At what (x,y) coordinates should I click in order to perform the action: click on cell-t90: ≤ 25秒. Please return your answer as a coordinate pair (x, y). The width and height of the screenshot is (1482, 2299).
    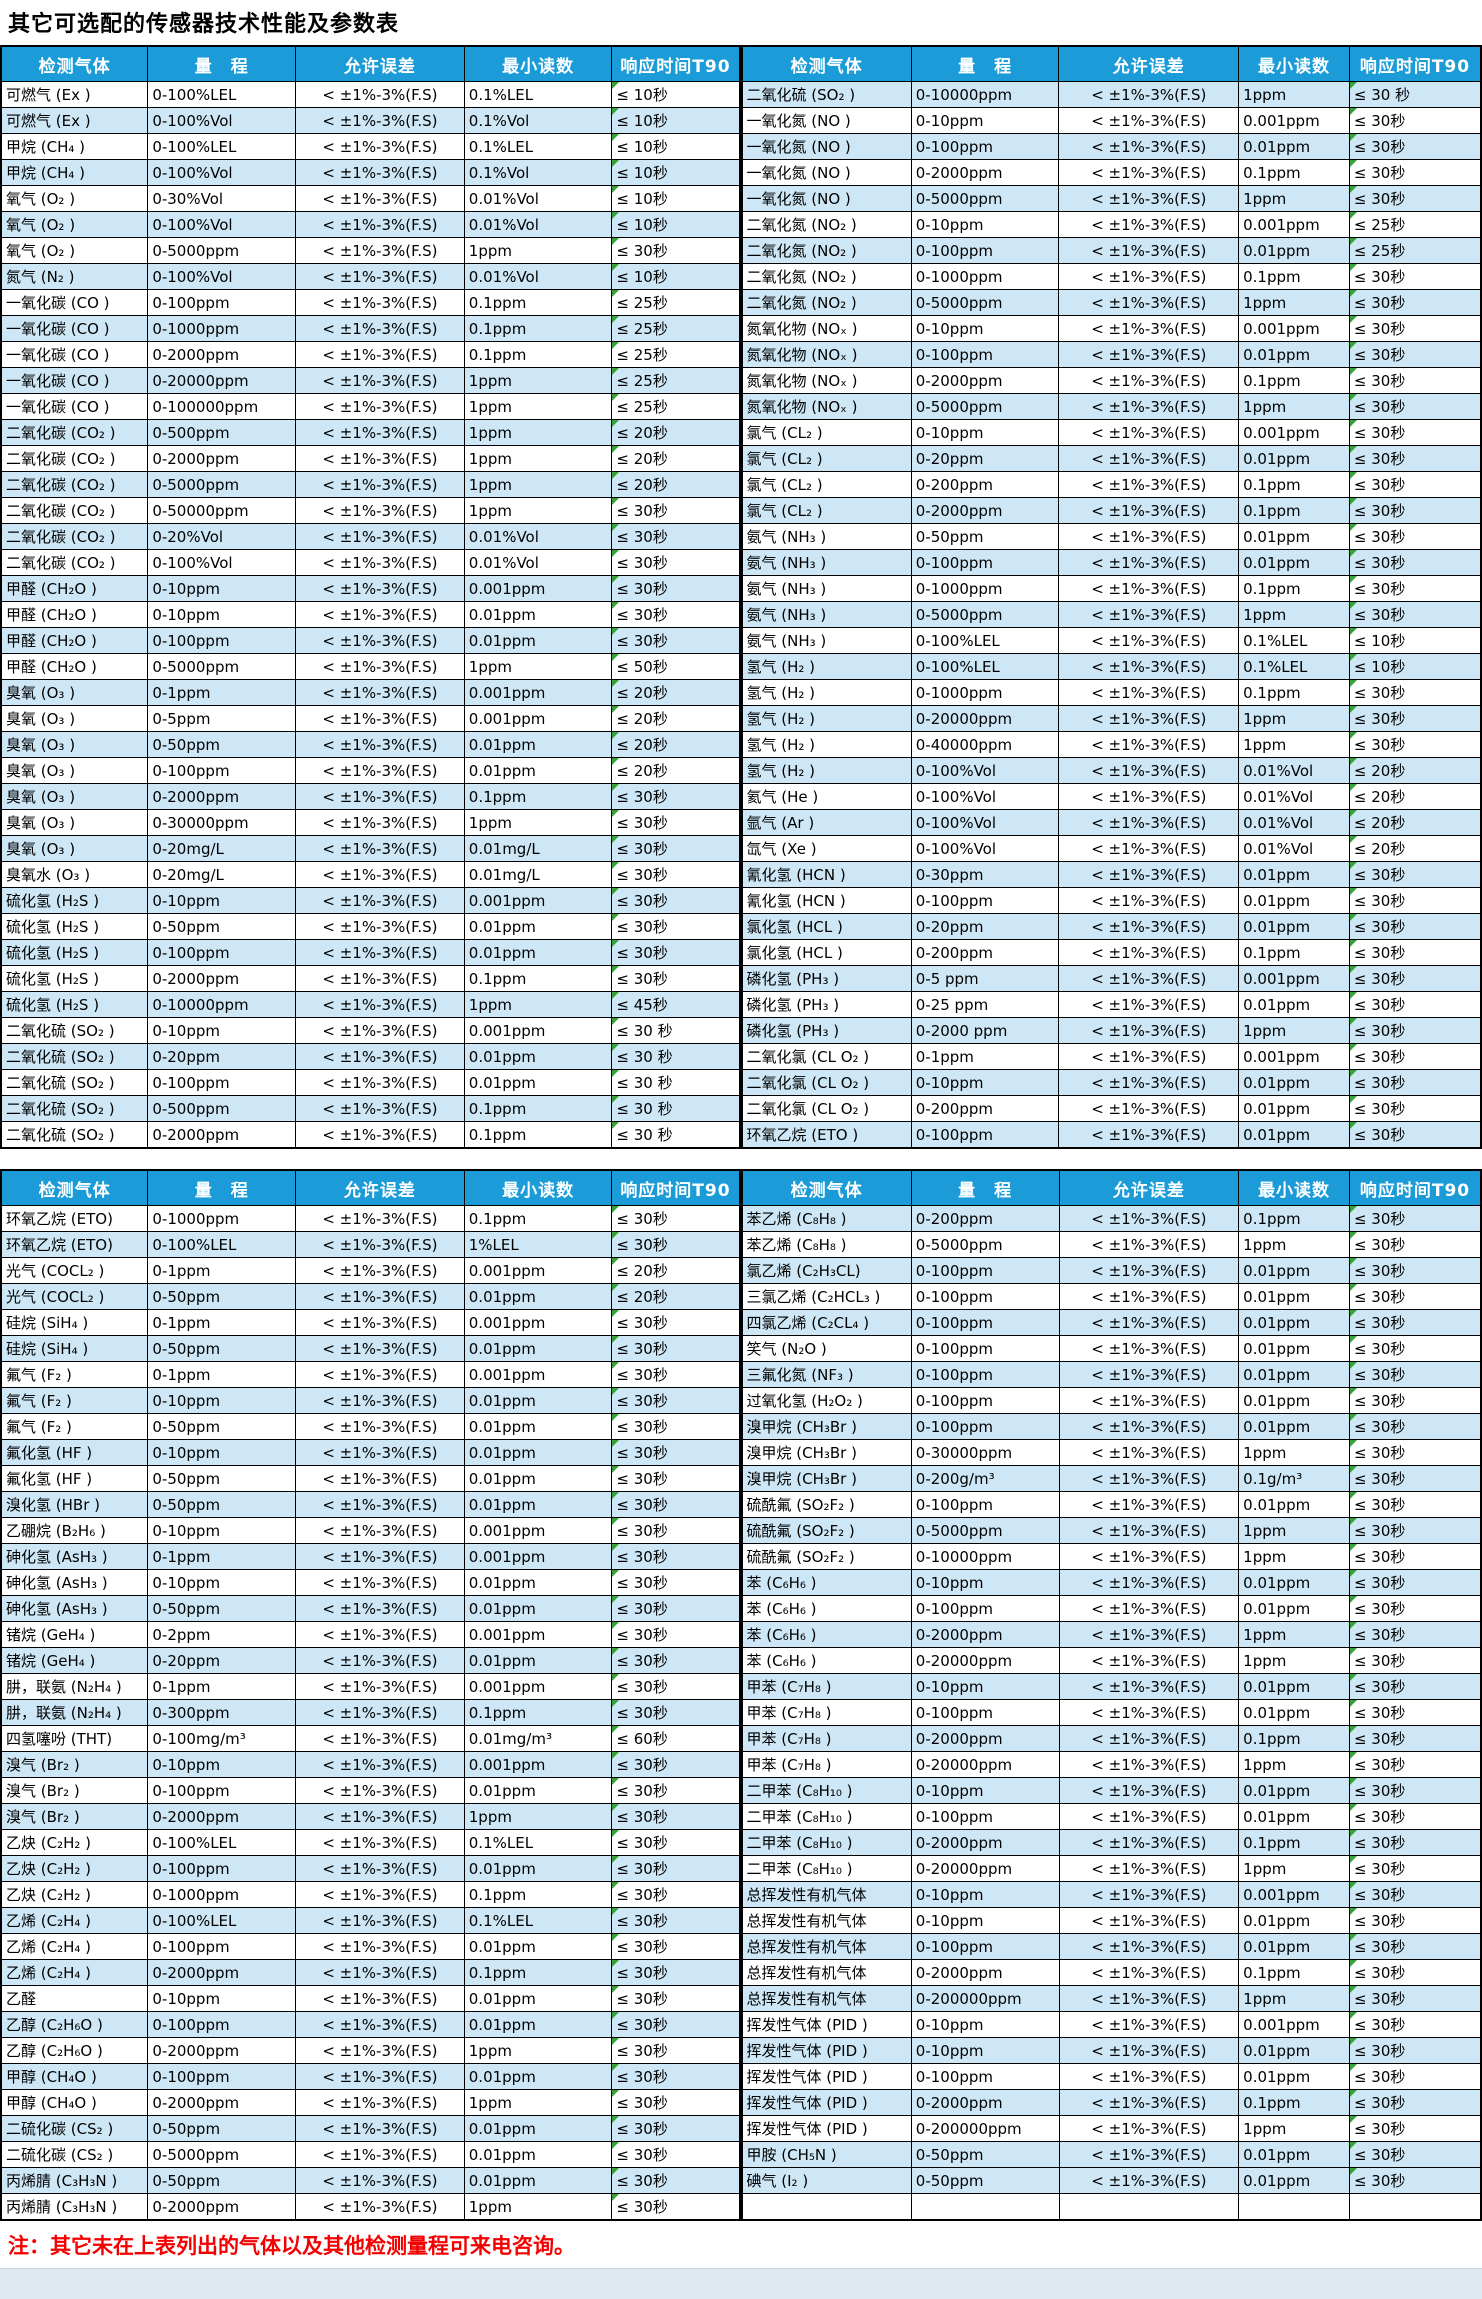
    Looking at the image, I should click on (1415, 251).